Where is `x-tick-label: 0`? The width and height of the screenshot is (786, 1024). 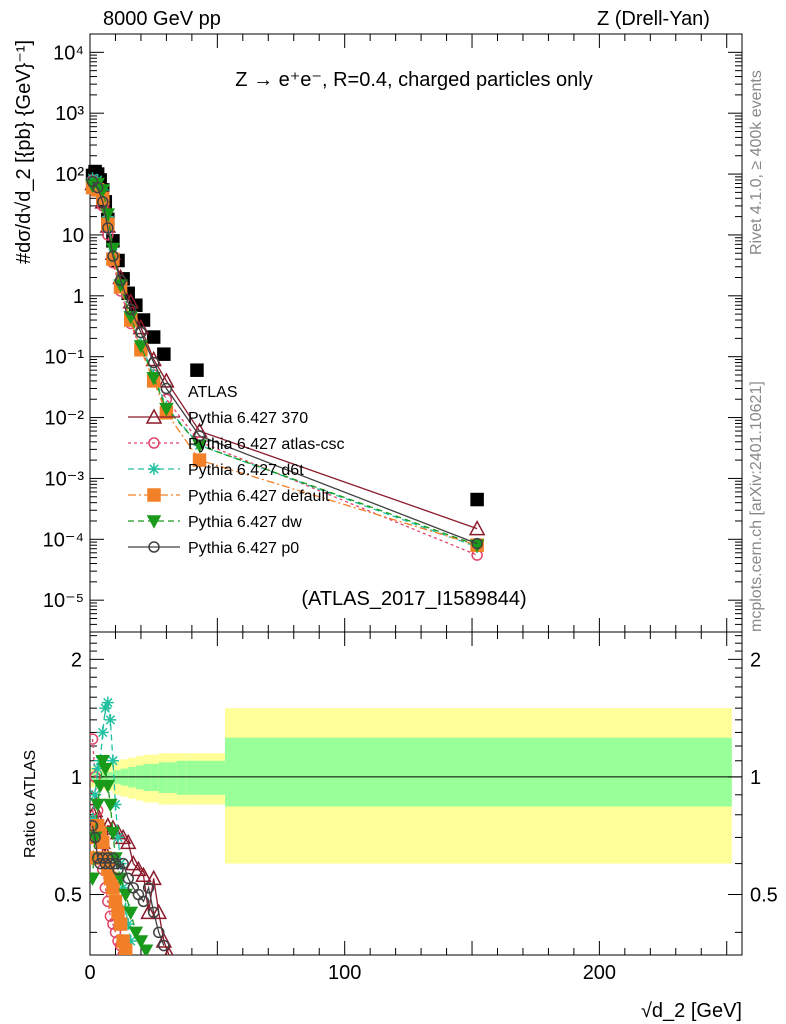 x-tick-label: 0 is located at coordinates (89, 973).